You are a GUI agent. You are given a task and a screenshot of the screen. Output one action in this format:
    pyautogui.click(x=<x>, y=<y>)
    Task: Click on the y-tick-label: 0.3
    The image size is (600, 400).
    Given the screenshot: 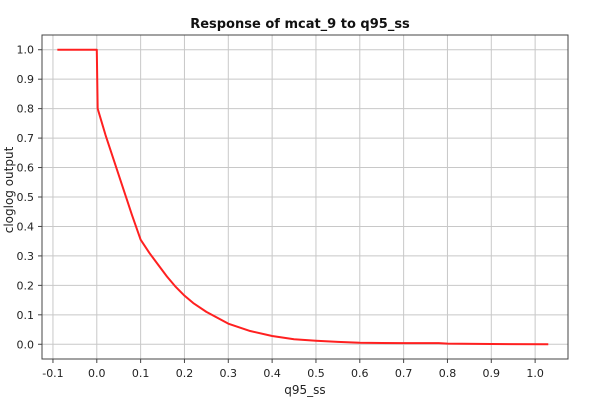 What is the action you would take?
    pyautogui.click(x=26, y=256)
    